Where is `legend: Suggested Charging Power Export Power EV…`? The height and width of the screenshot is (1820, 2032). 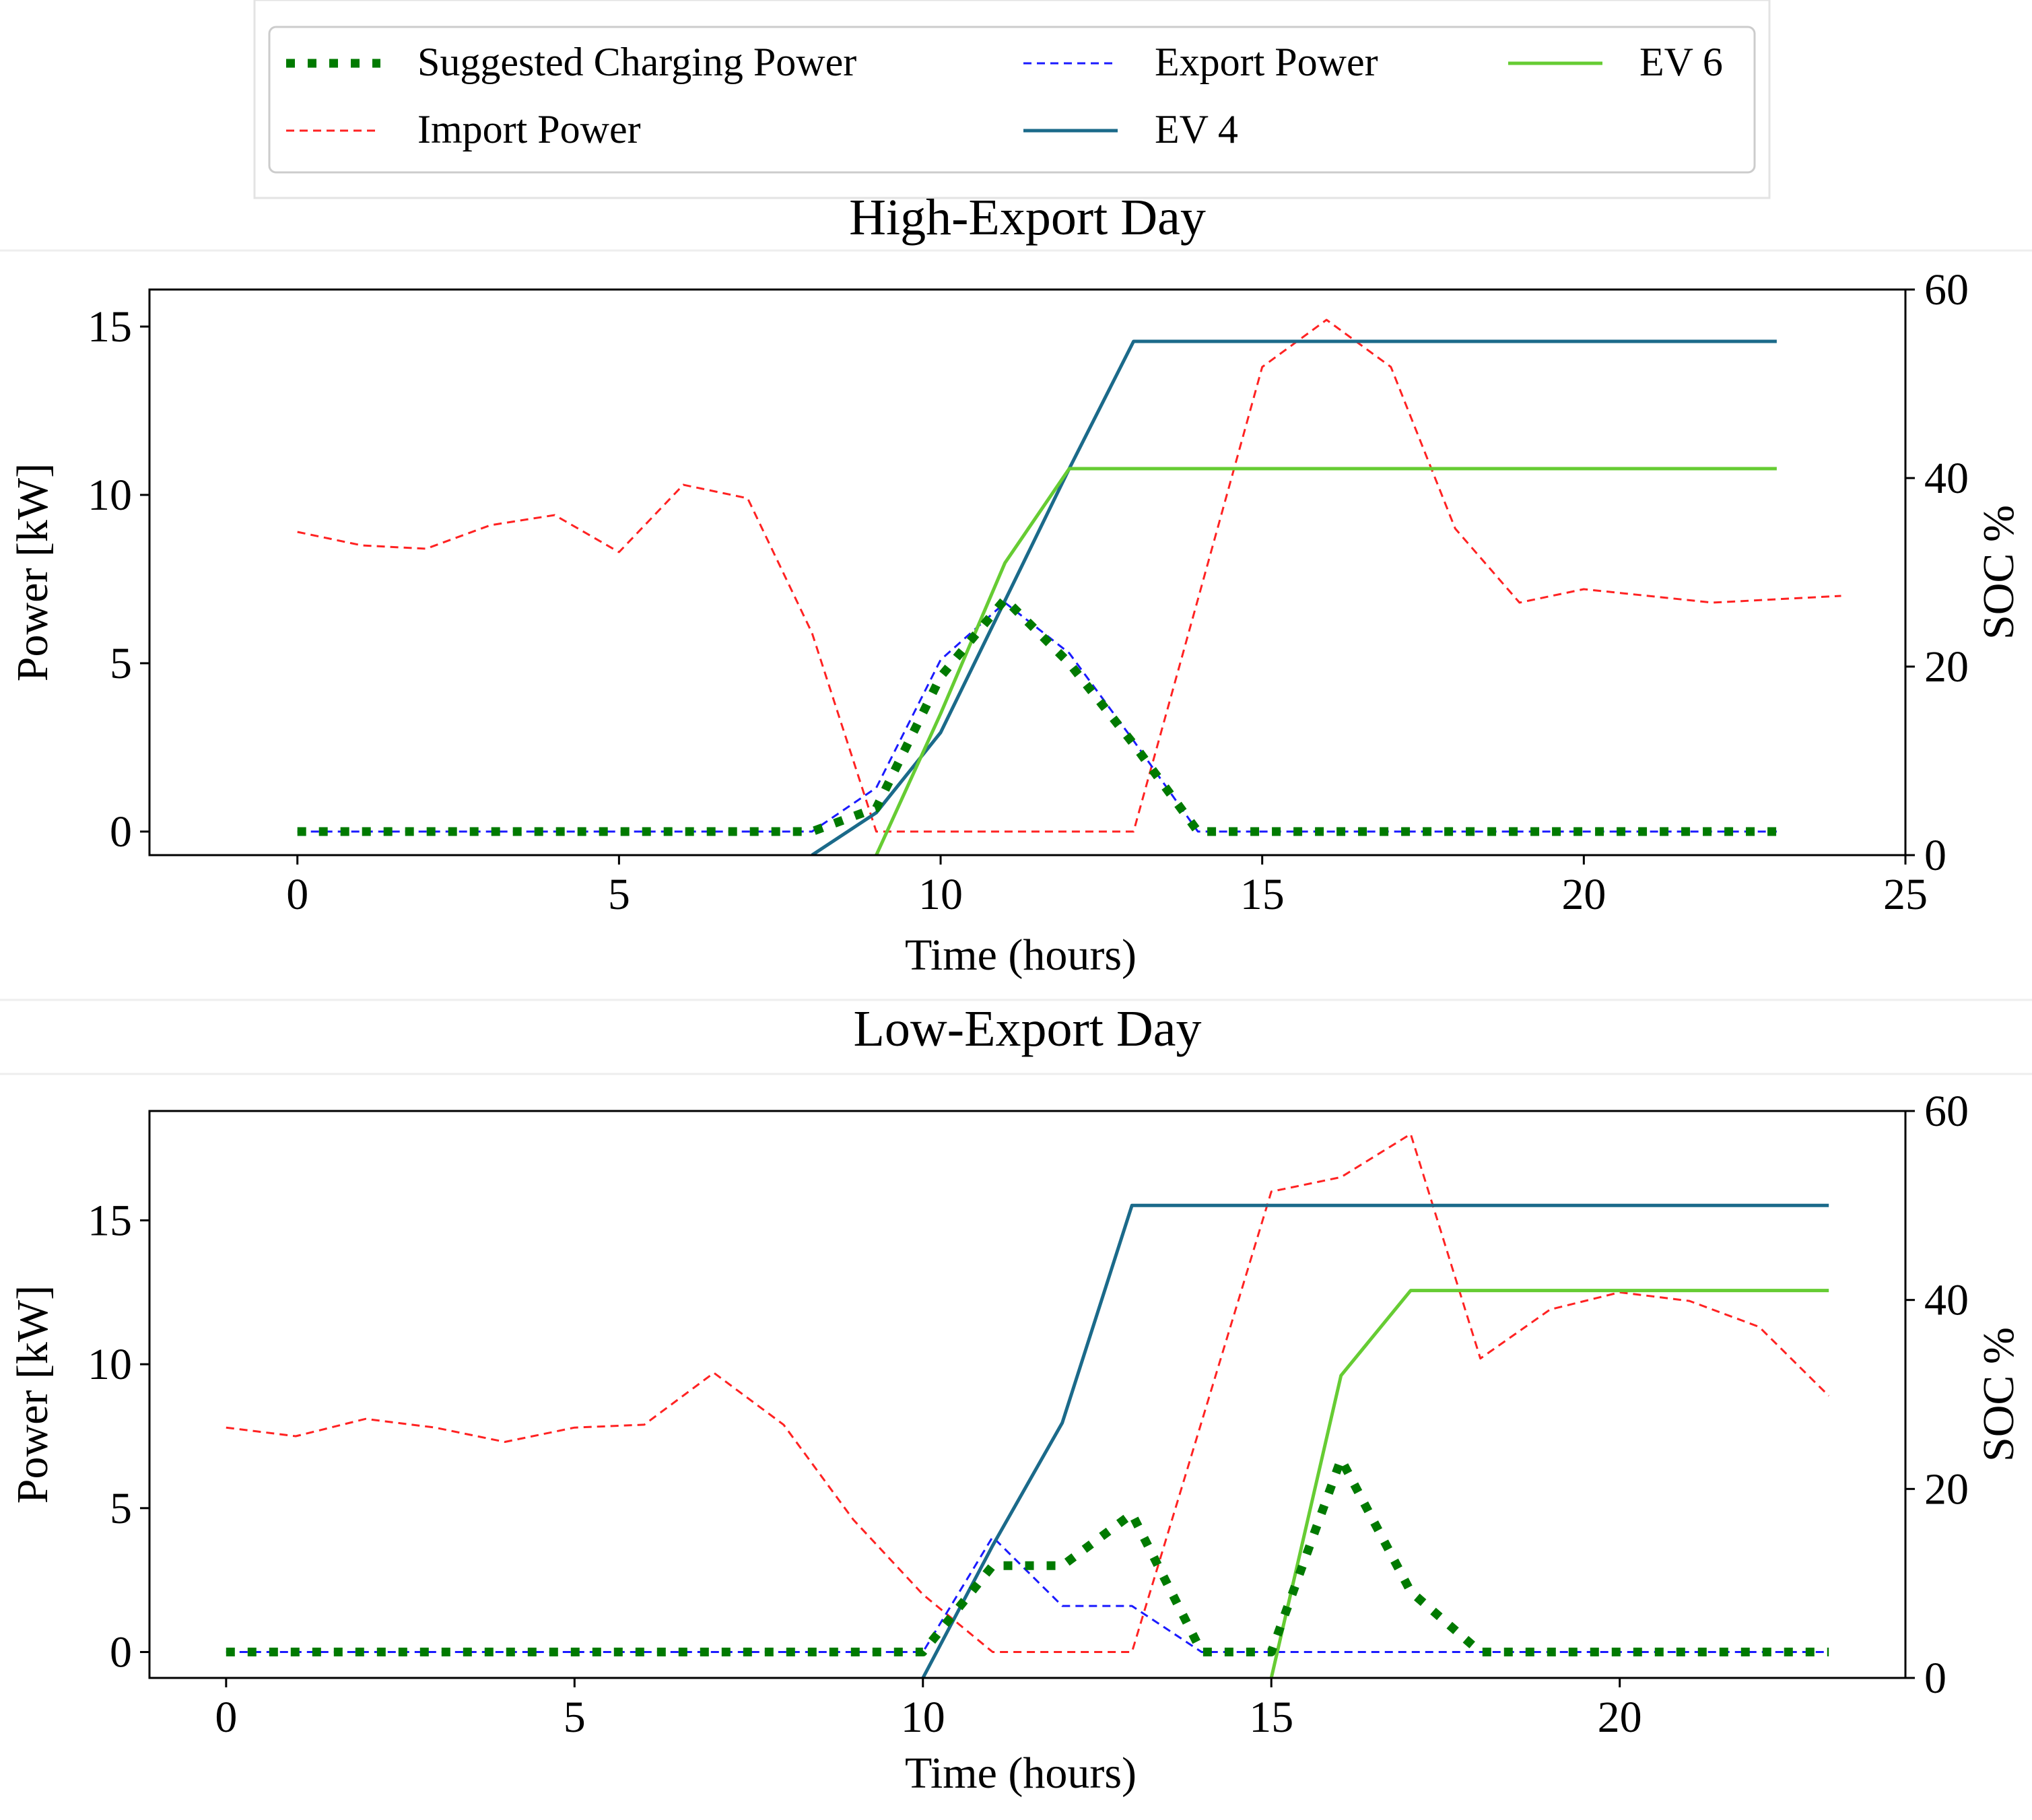 legend: Suggested Charging Power Export Power EV… is located at coordinates (1012, 99).